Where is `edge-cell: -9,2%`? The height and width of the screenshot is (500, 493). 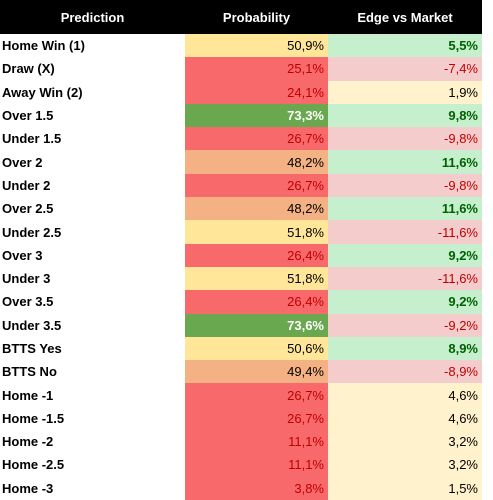
edge-cell: -9,2% is located at coordinates (405, 325).